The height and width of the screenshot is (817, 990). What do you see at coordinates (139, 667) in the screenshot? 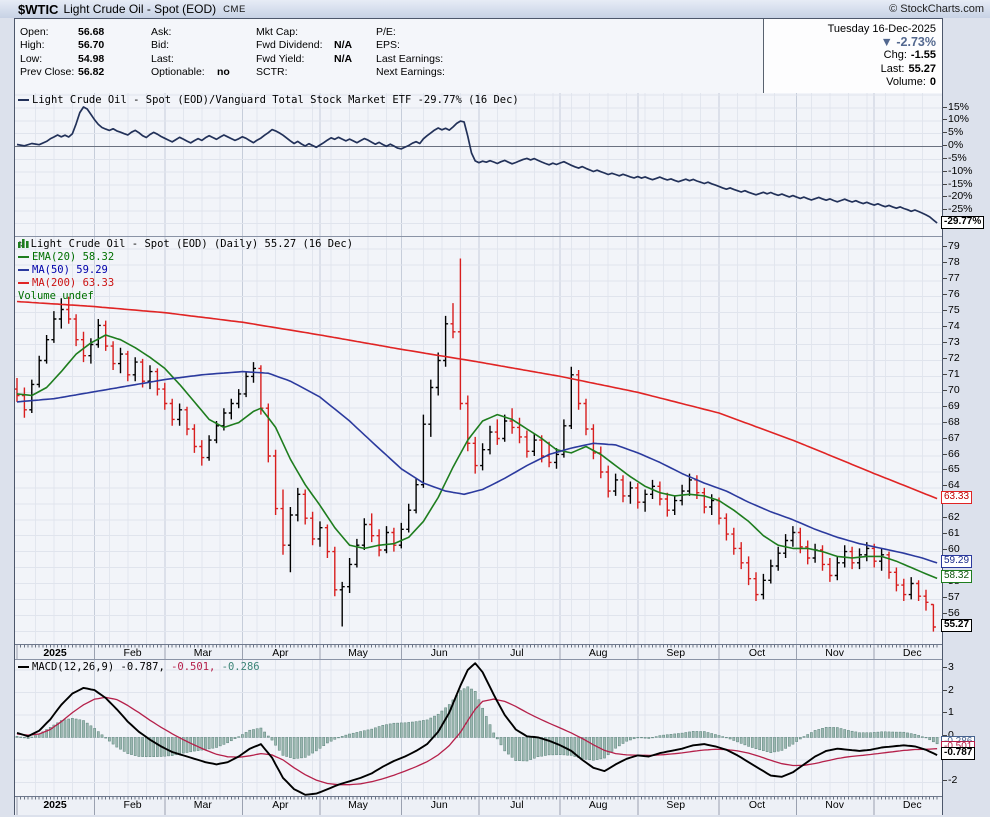
I see `macd-value: -0.787,` at bounding box center [139, 667].